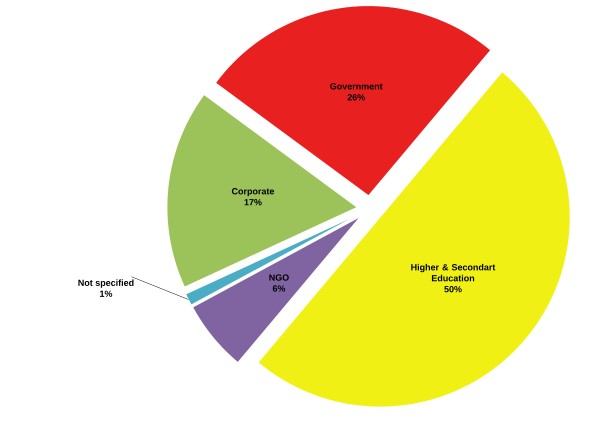 This screenshot has width=594, height=423. I want to click on slice-label: NGO, so click(279, 277).